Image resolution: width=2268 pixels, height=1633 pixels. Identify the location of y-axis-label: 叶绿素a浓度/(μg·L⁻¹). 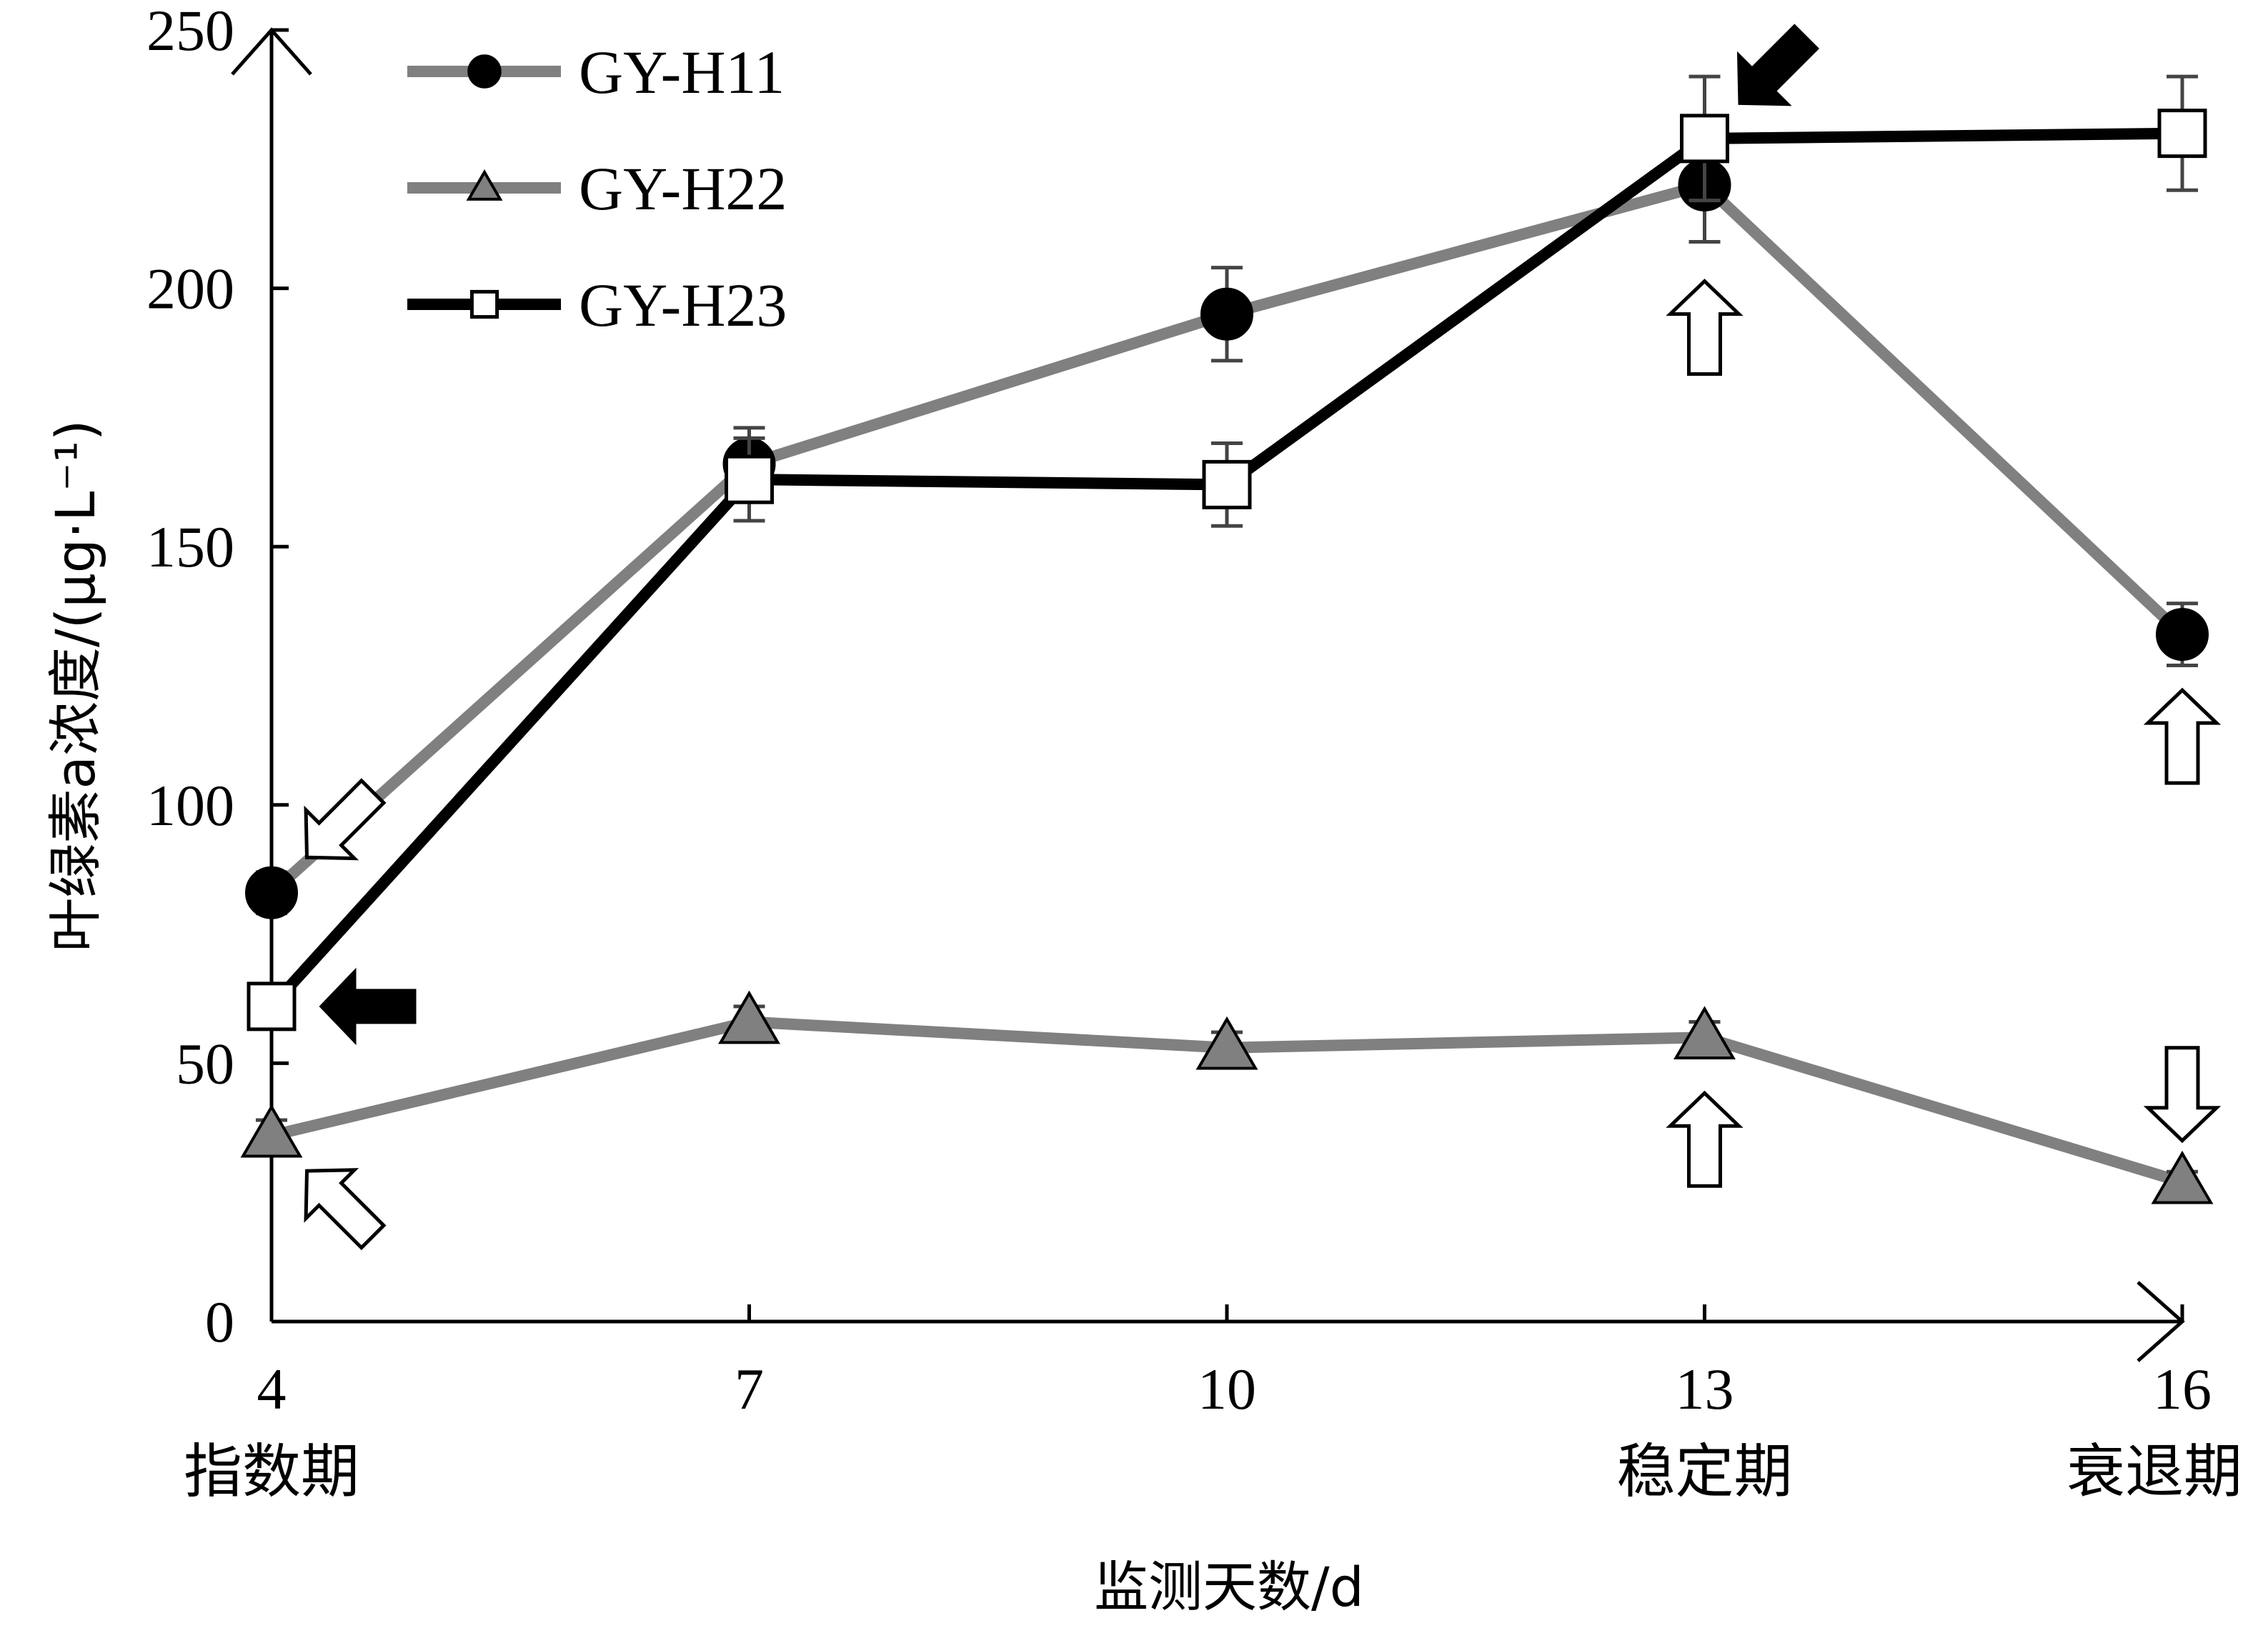
(75, 685).